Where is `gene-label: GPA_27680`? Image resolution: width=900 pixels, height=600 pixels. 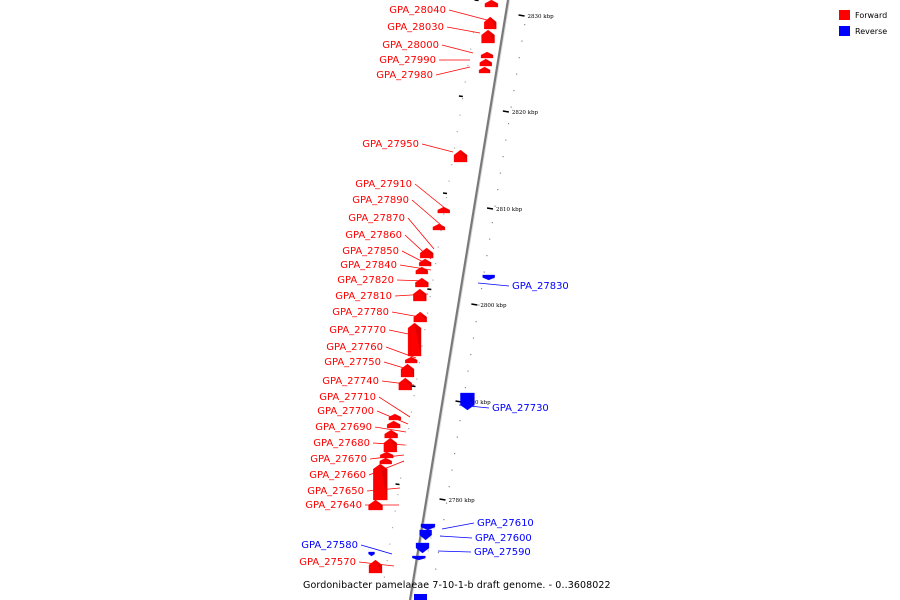 gene-label: GPA_27680 is located at coordinates (341, 443).